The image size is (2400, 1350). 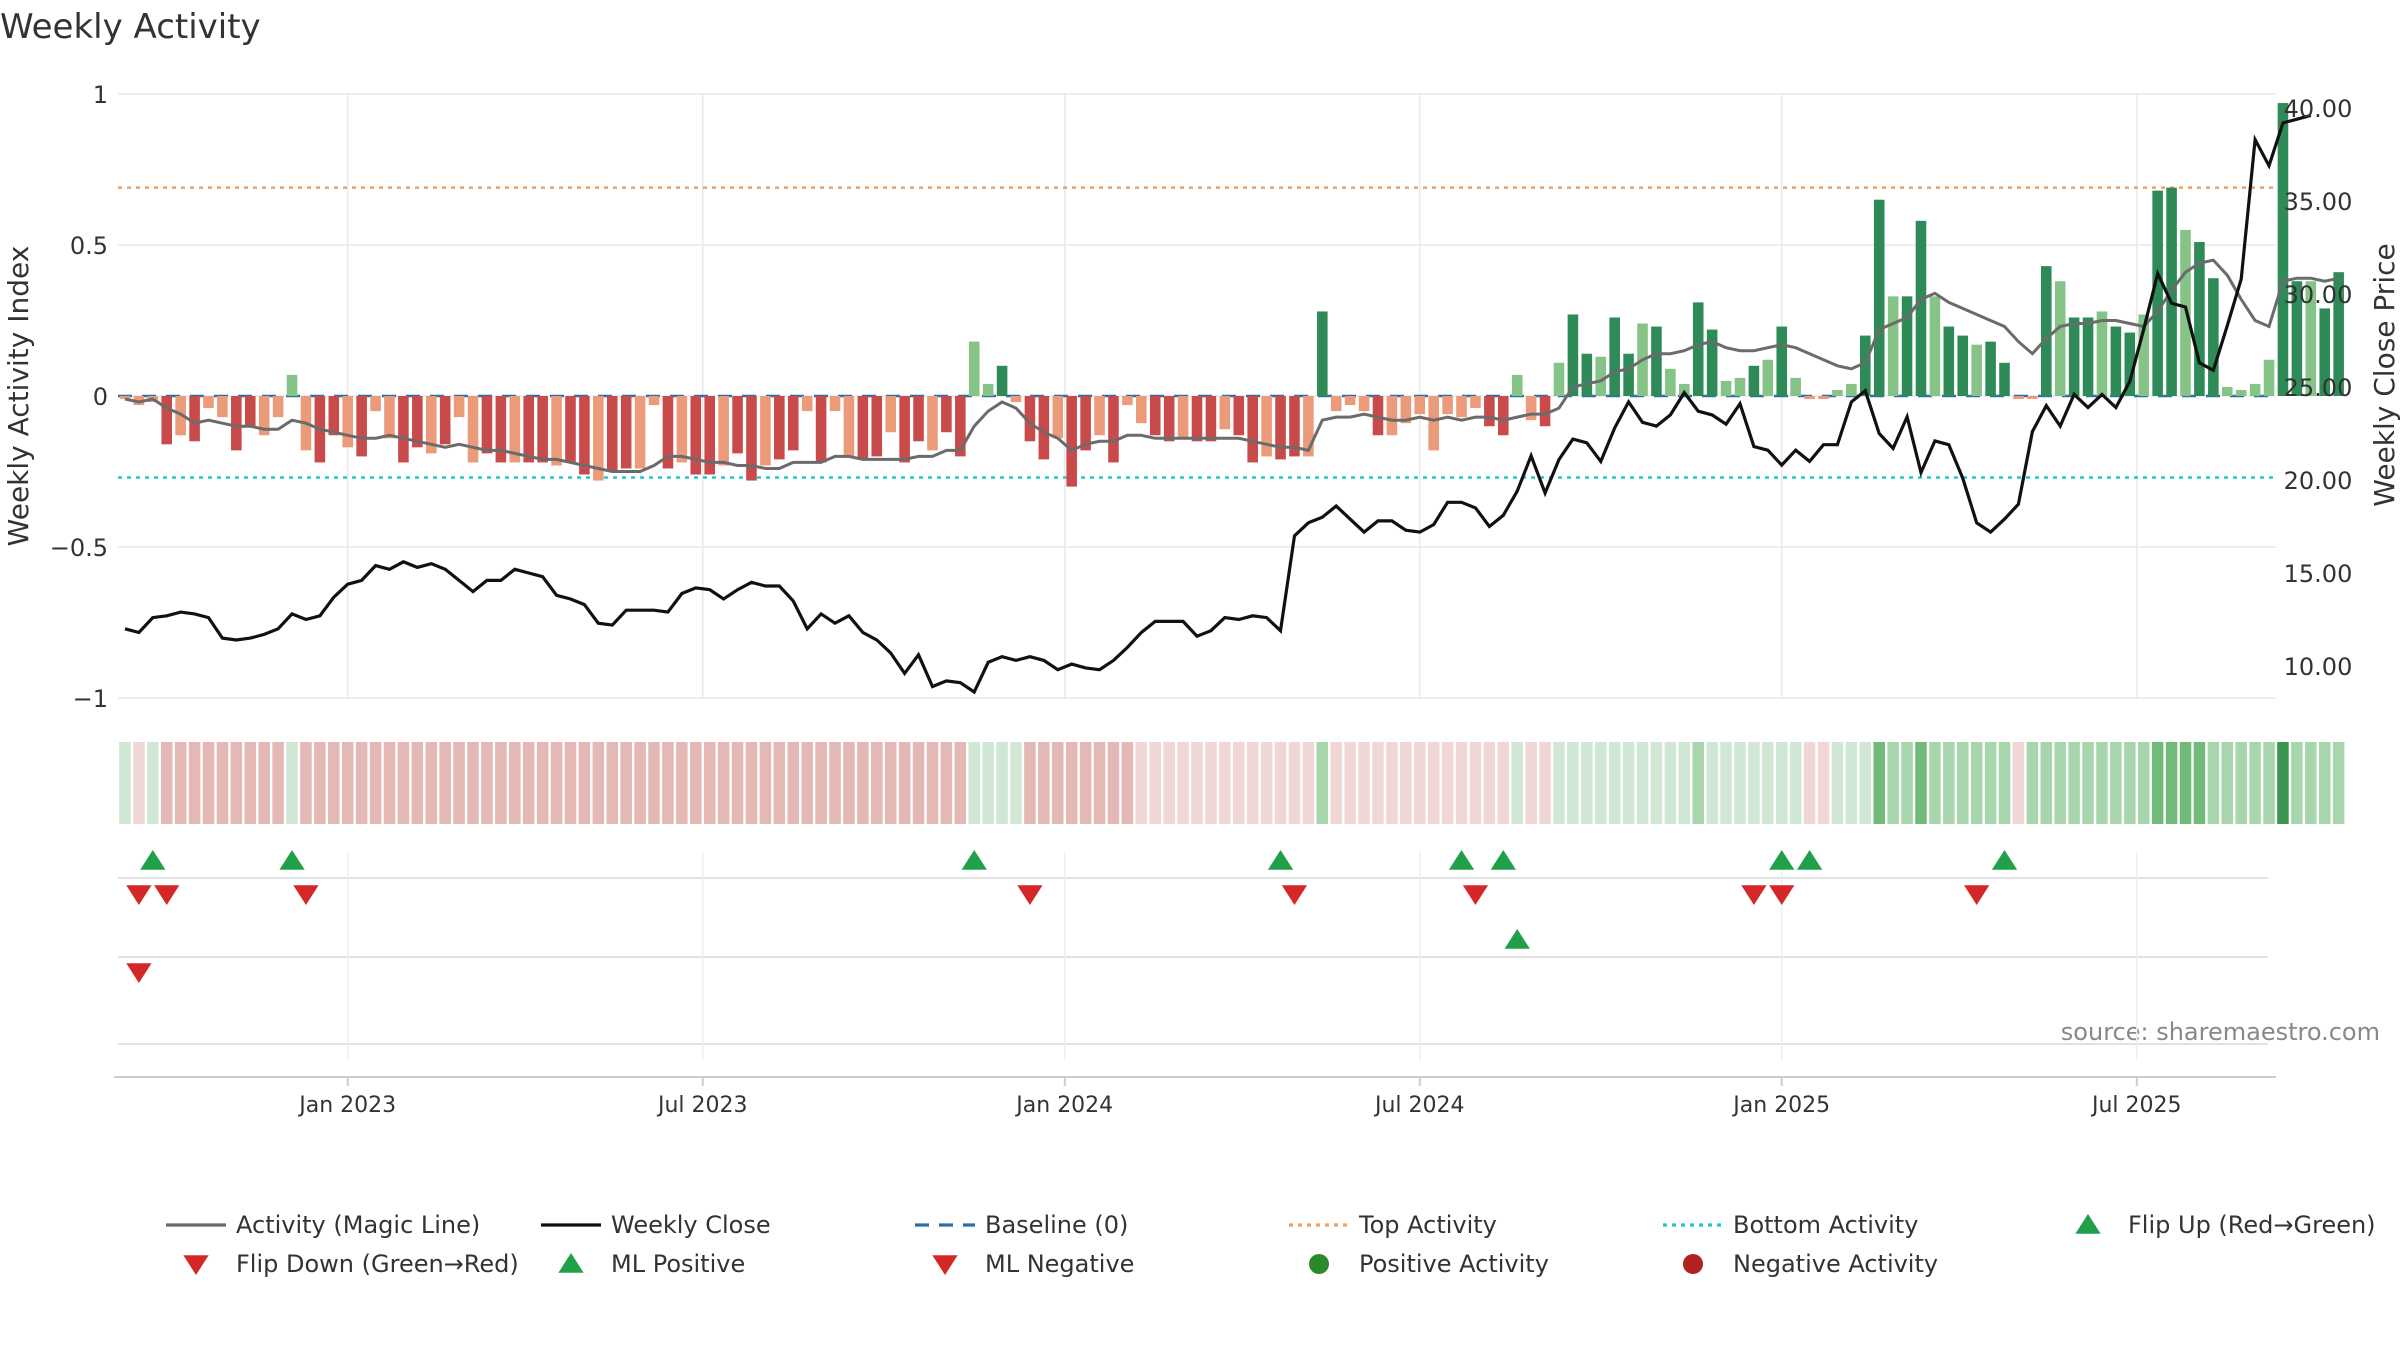 What do you see at coordinates (691, 1225) in the screenshot?
I see `legend-label: Weekly Close` at bounding box center [691, 1225].